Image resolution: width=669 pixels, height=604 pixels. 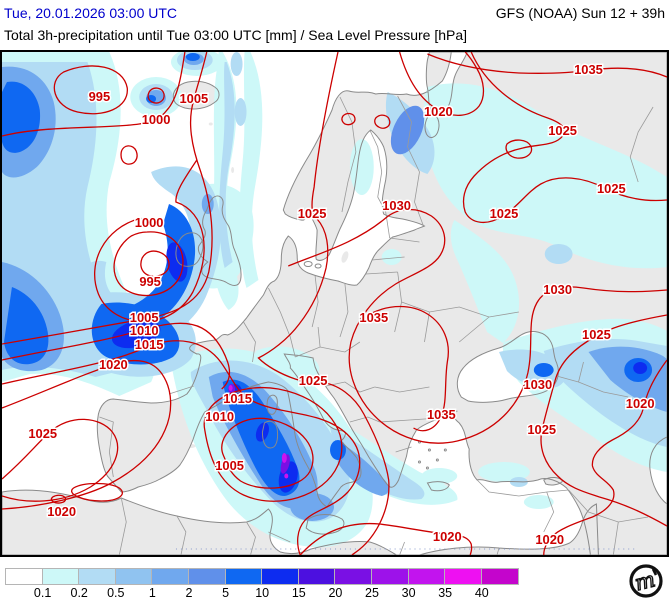 What do you see at coordinates (116, 593) in the screenshot?
I see `legend-value: 0.5` at bounding box center [116, 593].